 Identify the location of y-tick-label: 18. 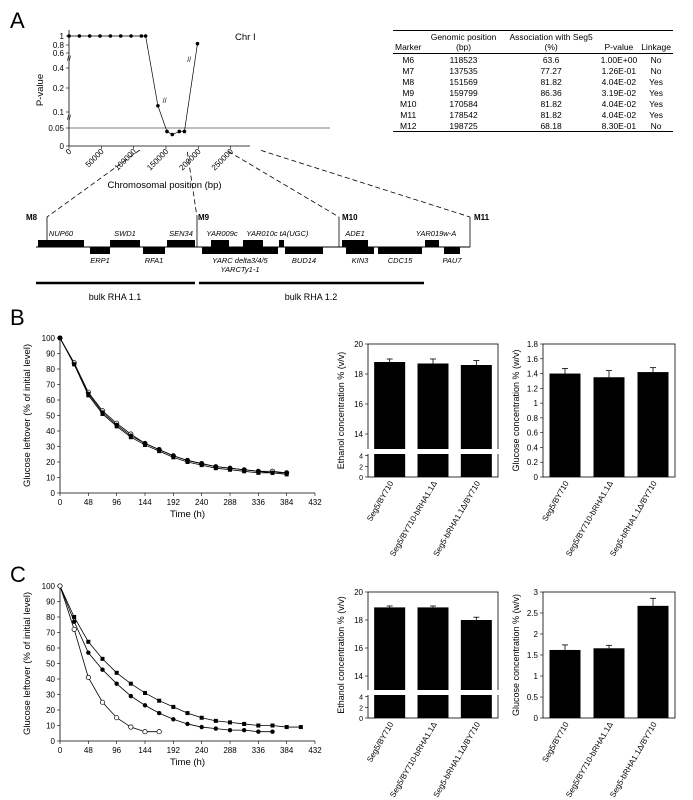
(358, 374).